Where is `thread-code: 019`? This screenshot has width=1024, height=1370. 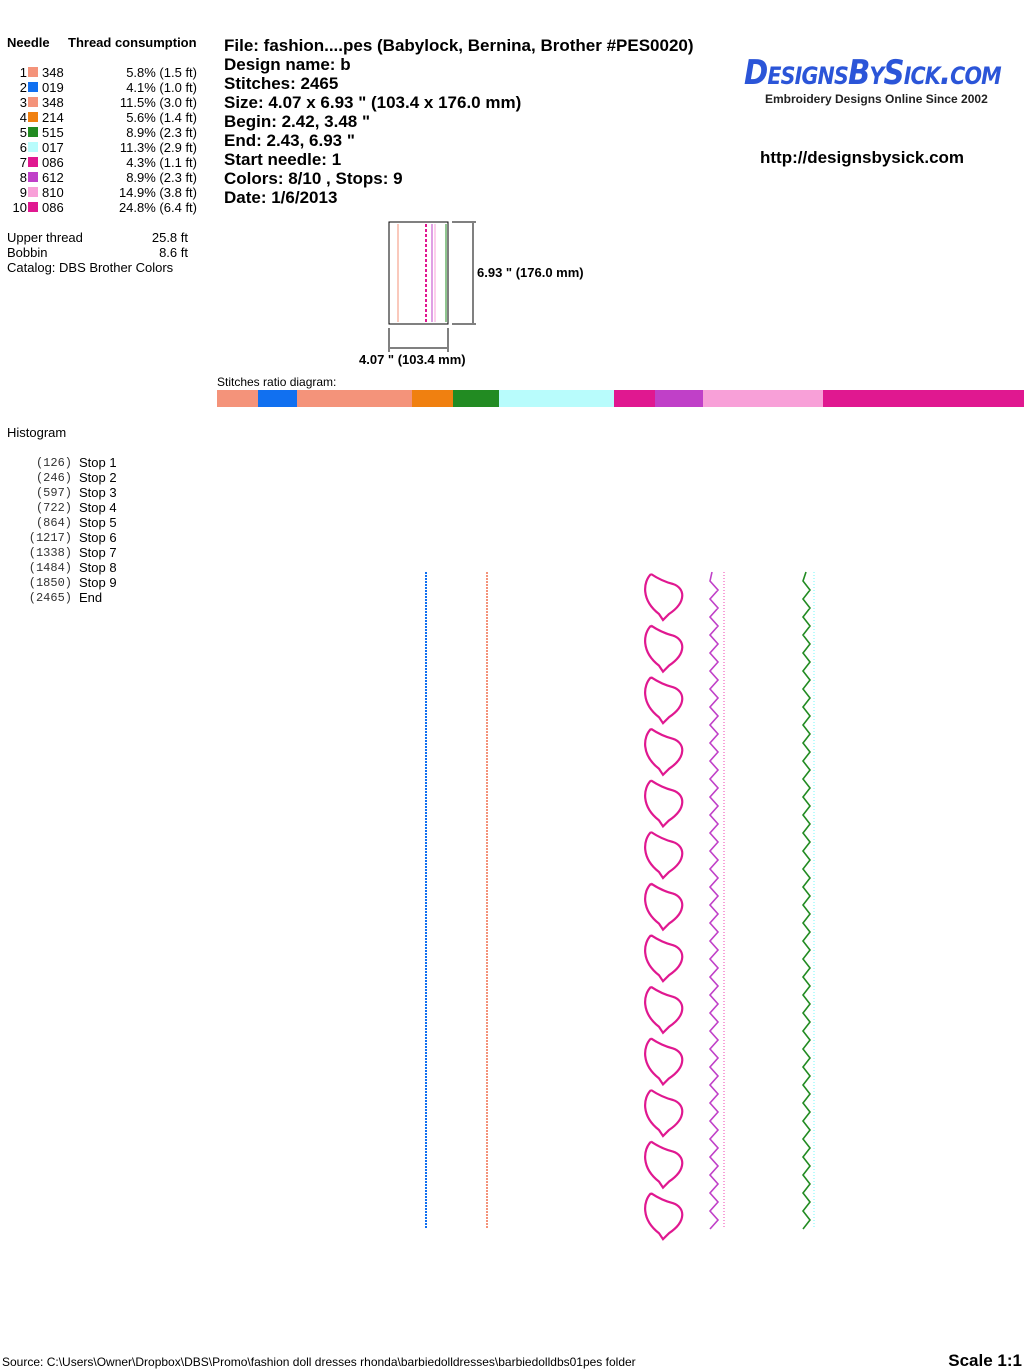
thread-code: 019 is located at coordinates (53, 87).